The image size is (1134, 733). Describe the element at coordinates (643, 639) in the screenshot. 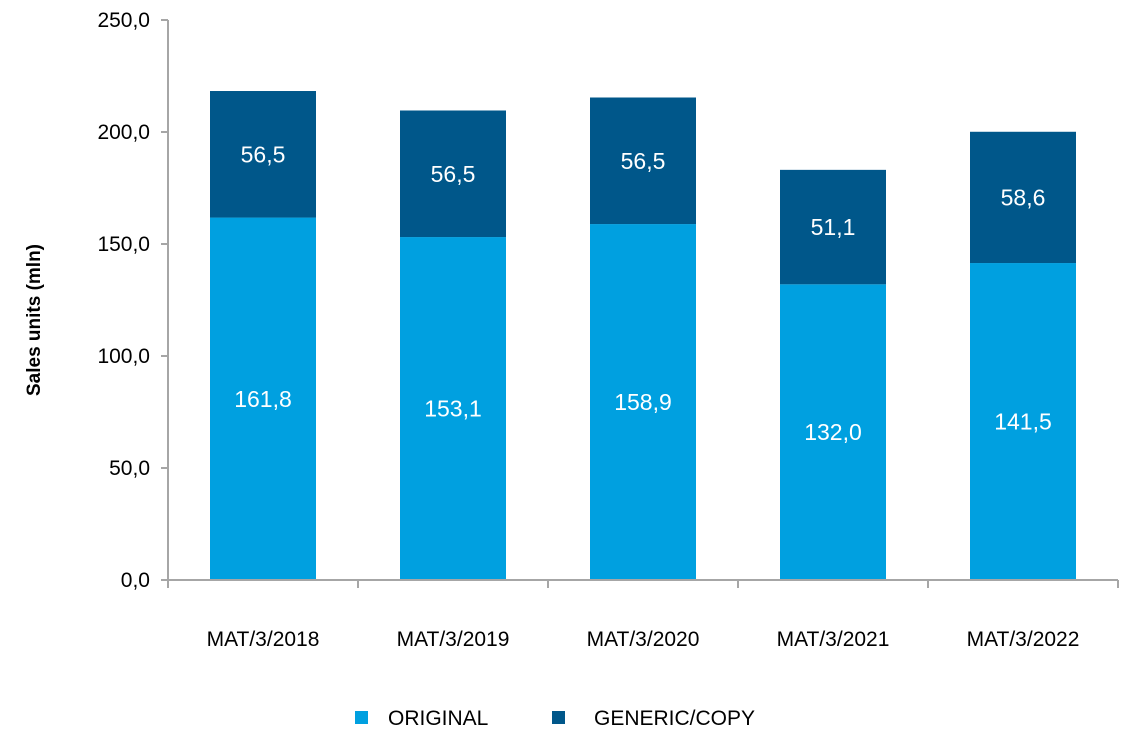

I see `x-tick-label: MAT/3/2020` at that location.